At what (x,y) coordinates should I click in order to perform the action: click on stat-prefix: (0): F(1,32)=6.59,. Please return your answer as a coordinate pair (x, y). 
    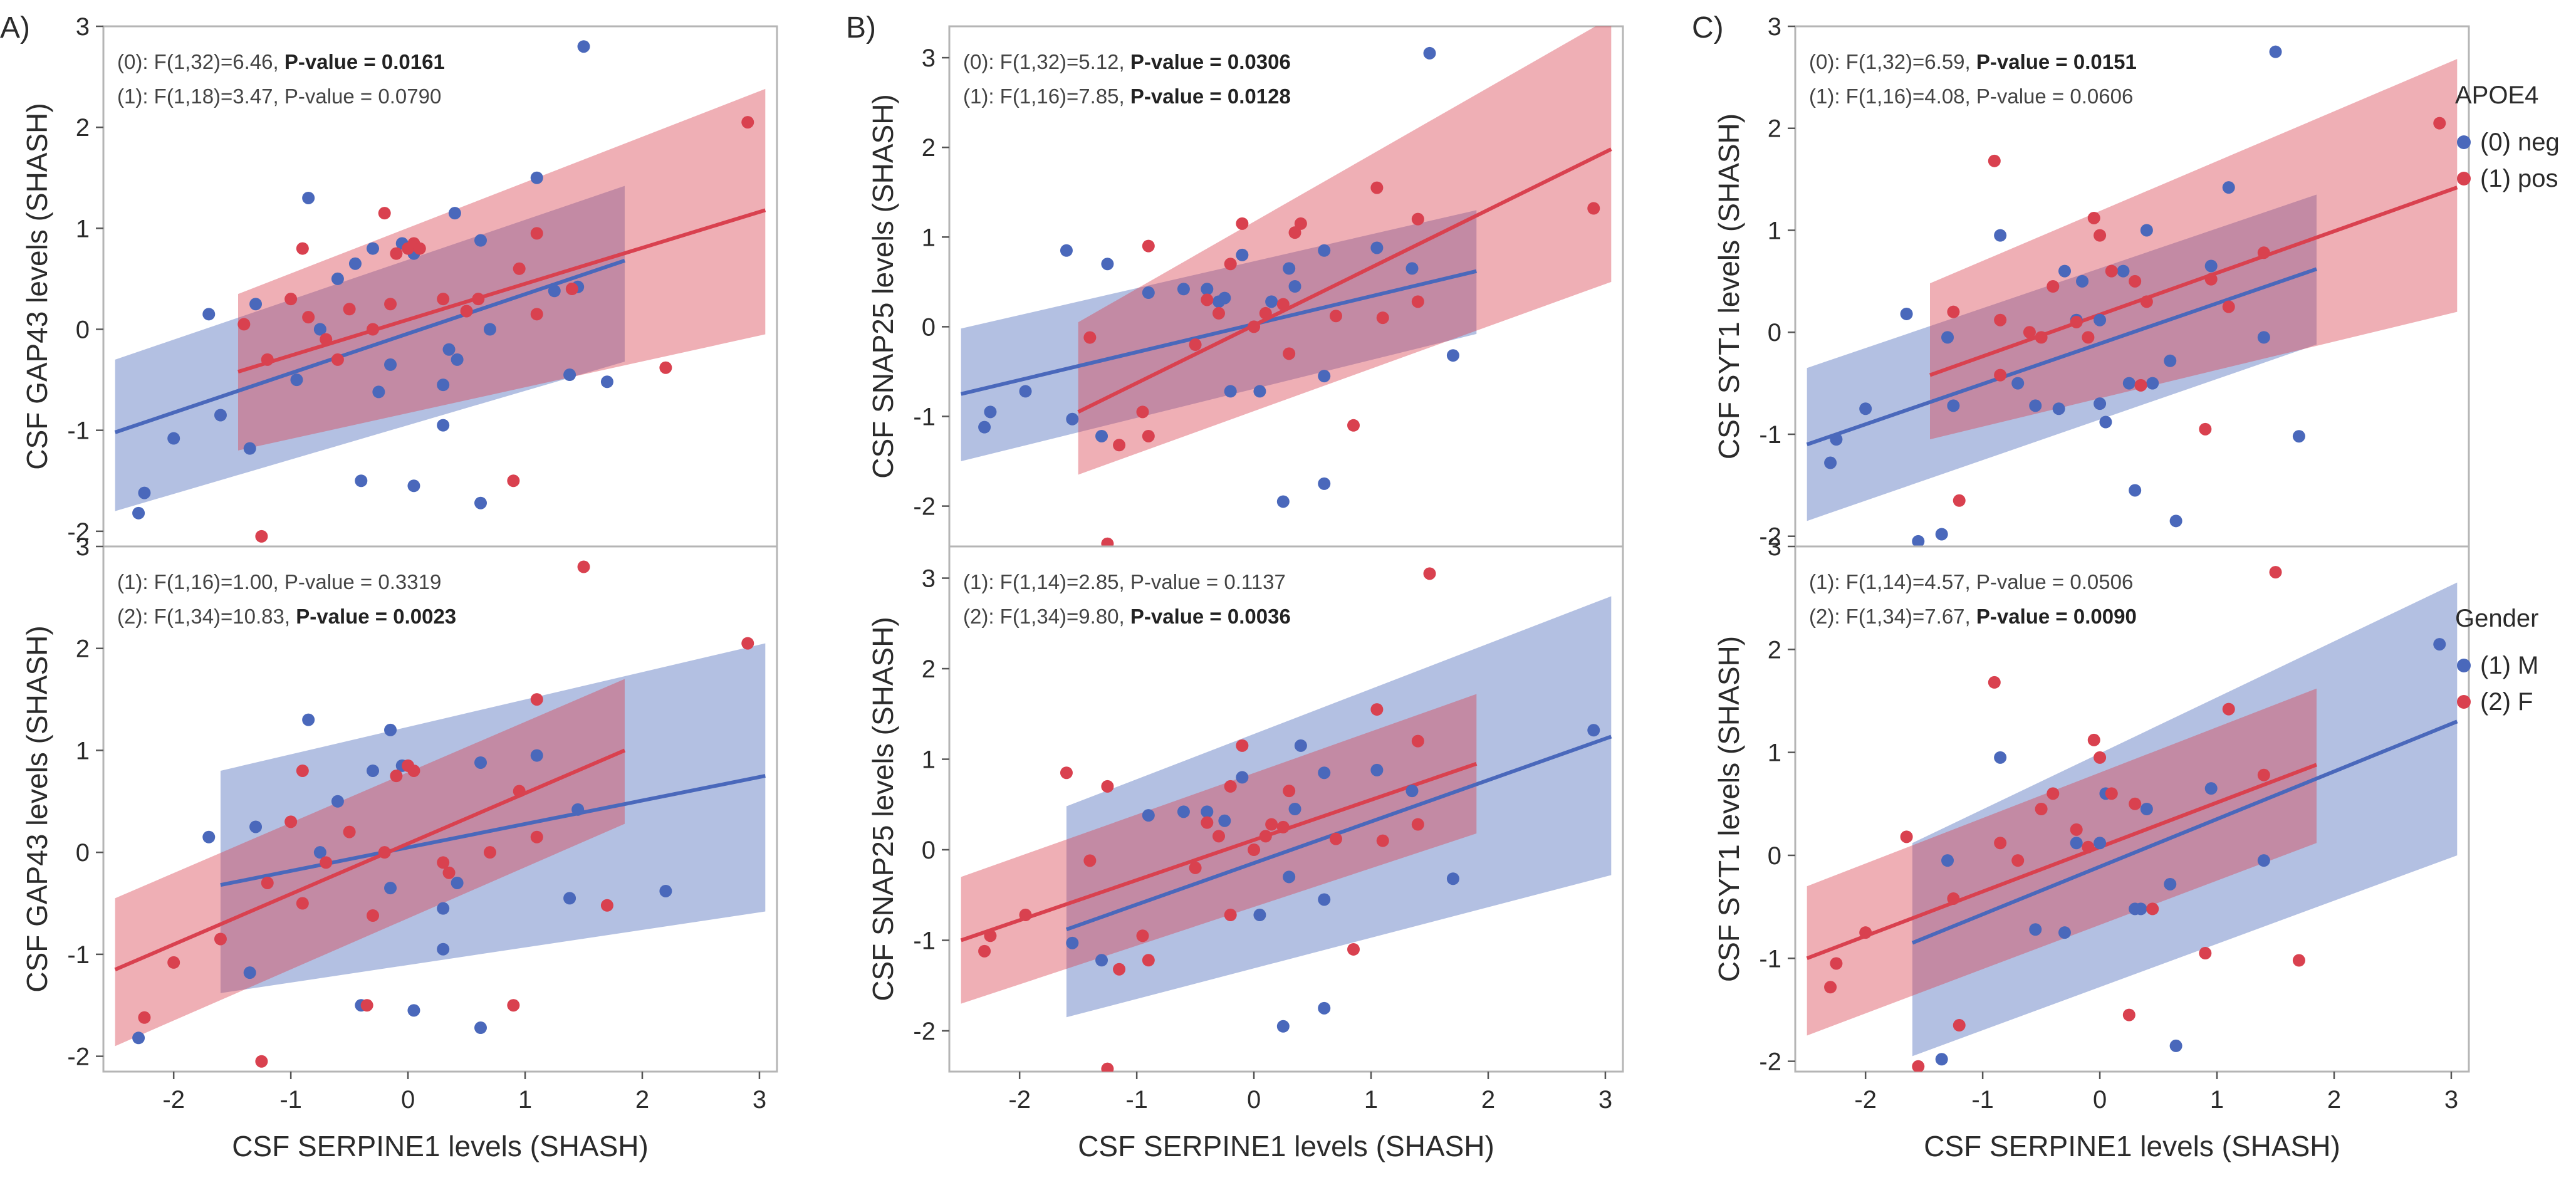
    Looking at the image, I should click on (1892, 62).